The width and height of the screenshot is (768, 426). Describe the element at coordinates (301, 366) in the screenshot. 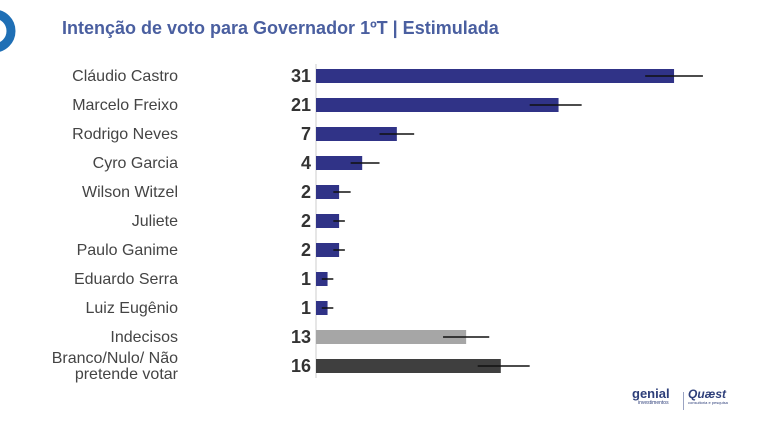

I see `value-label: 16` at that location.